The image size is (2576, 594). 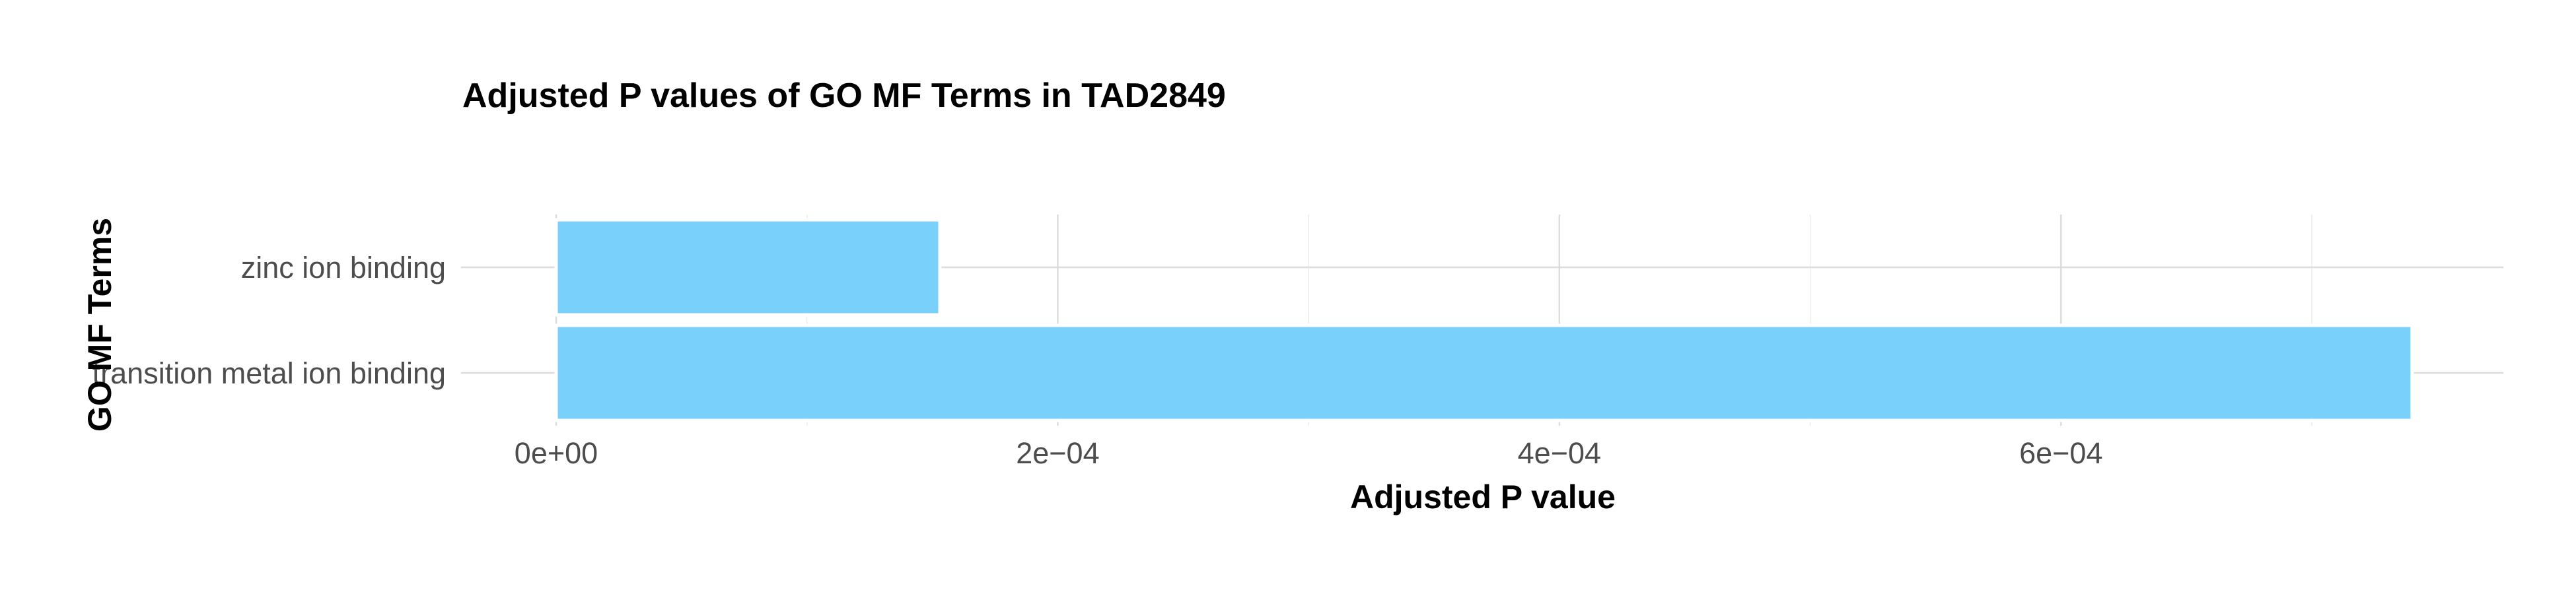 I want to click on bar-transition-metal-ion-binding, so click(x=1484, y=372).